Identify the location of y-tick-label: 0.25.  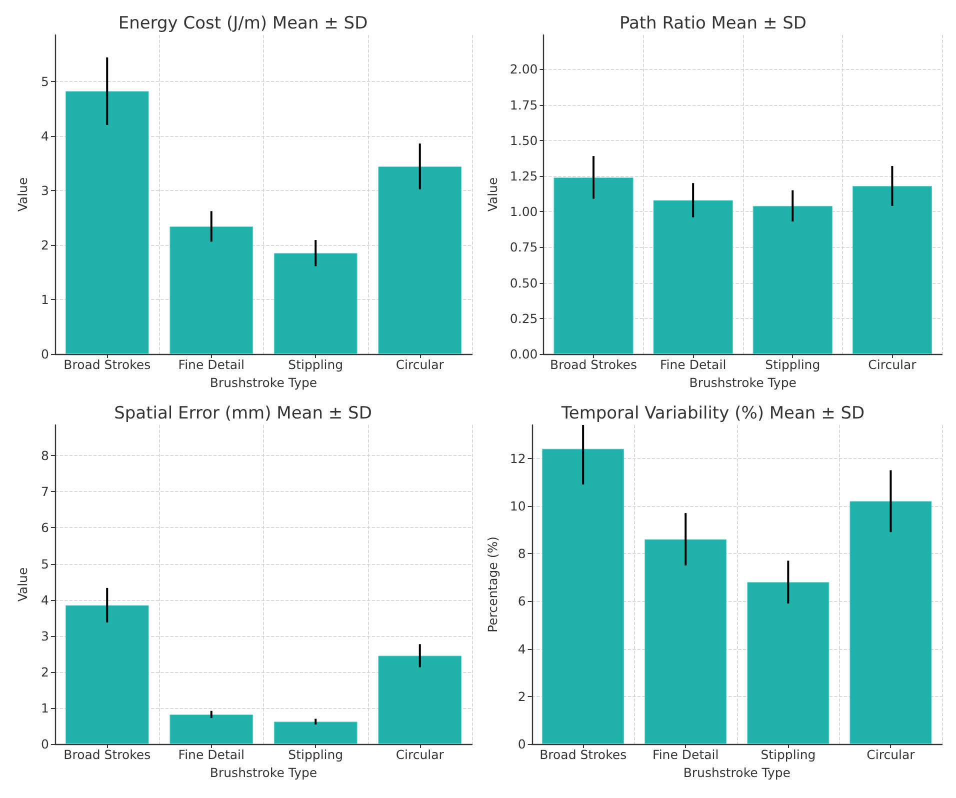
(524, 318).